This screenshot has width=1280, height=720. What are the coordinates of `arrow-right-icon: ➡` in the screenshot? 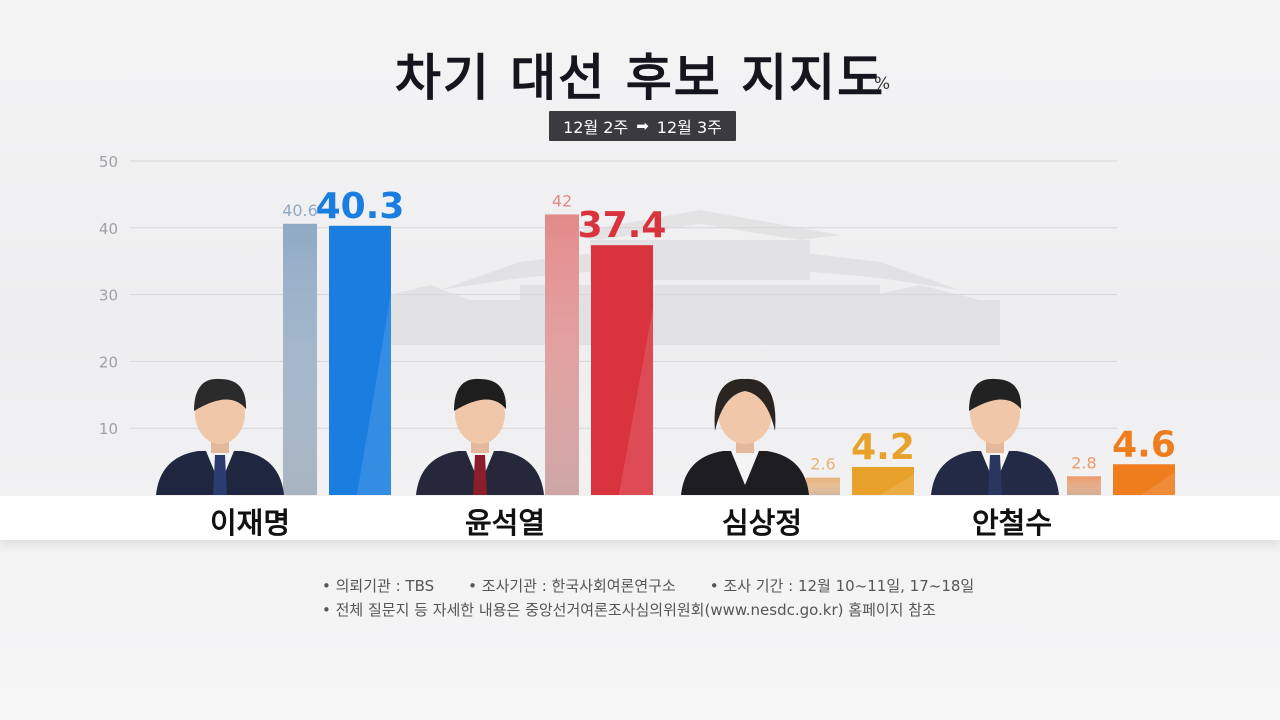 It's located at (642, 126).